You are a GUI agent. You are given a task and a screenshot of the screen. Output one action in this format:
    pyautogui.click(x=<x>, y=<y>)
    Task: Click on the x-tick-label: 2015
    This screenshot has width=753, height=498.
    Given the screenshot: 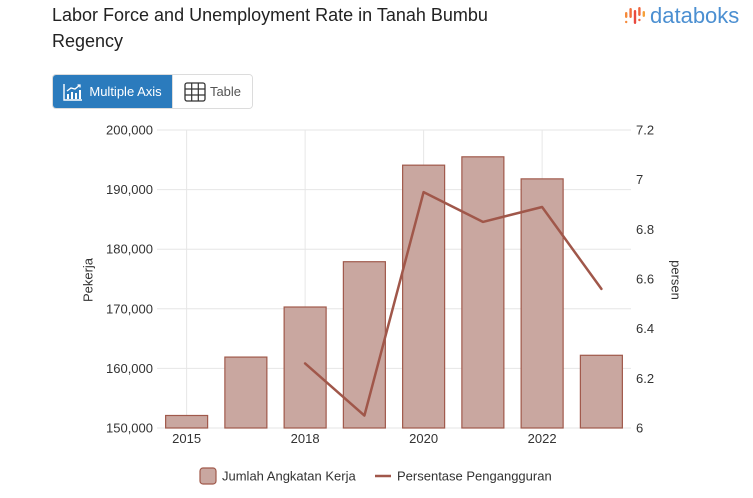 What is the action you would take?
    pyautogui.click(x=186, y=438)
    